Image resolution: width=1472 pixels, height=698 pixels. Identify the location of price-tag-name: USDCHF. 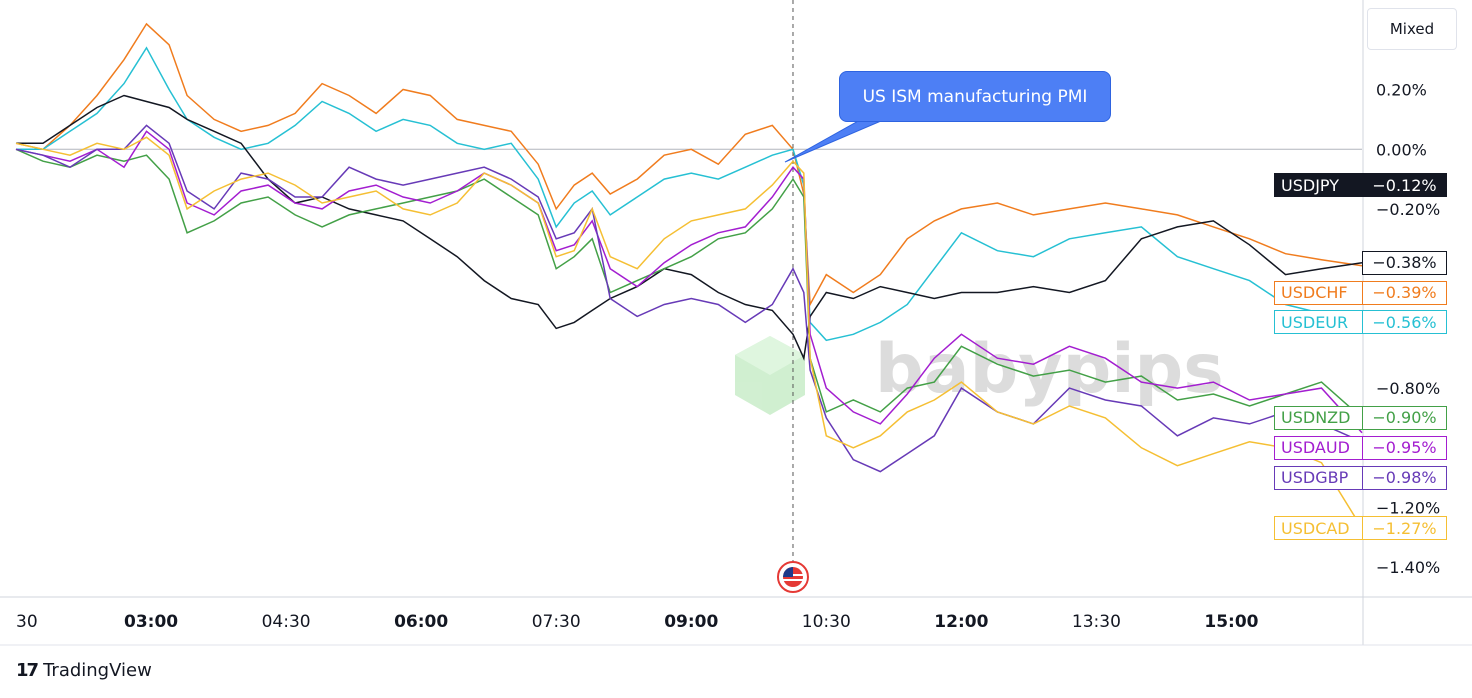
(1318, 292).